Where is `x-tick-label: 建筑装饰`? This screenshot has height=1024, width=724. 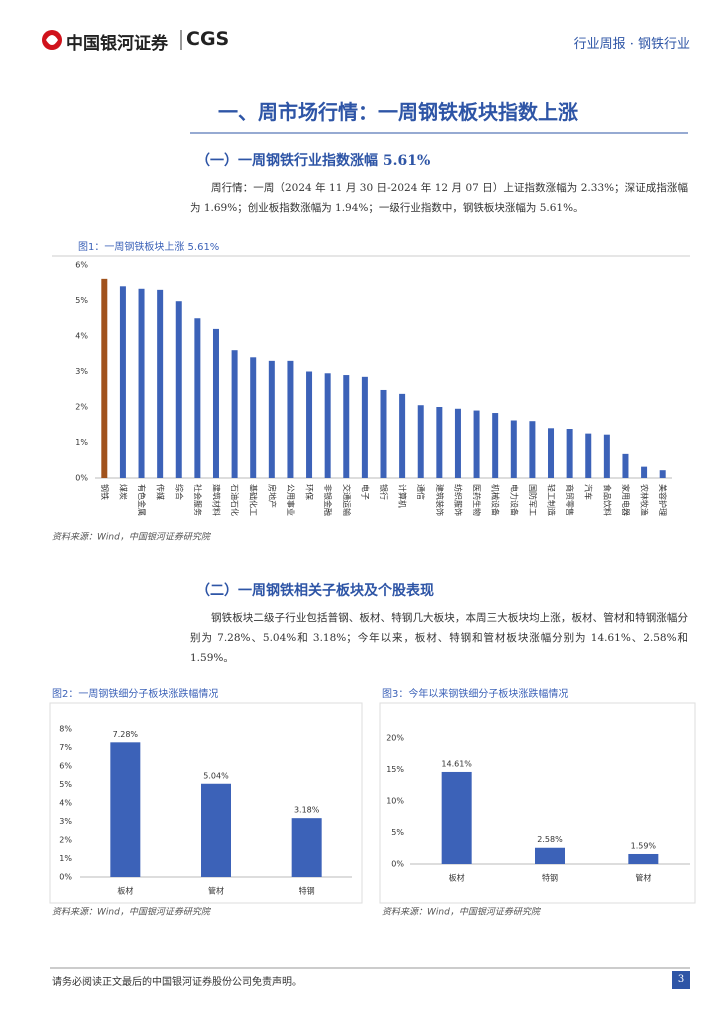 x-tick-label: 建筑装饰 is located at coordinates (440, 500).